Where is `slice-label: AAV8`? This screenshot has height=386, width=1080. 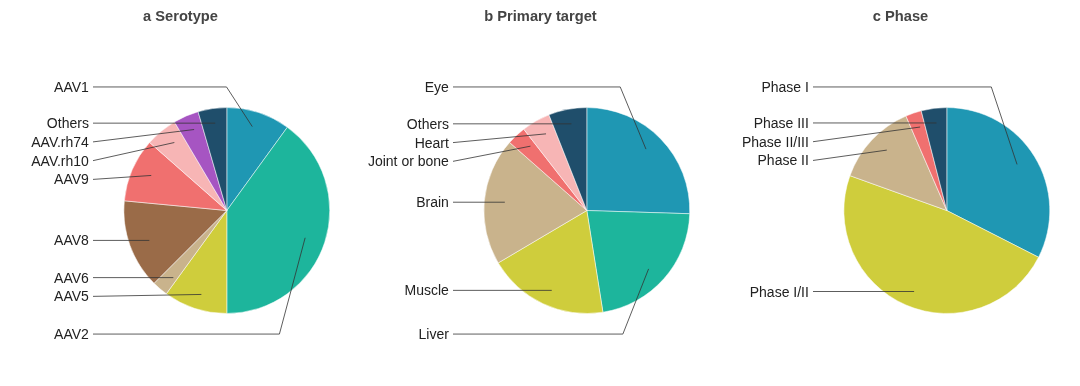
slice-label: AAV8 is located at coordinates (72, 240).